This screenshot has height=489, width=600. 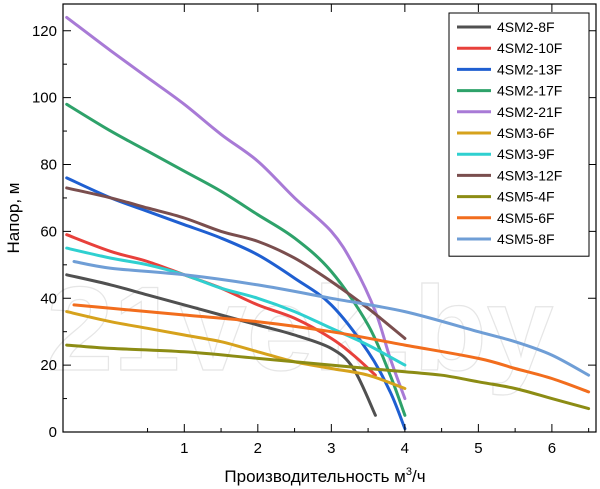 What do you see at coordinates (529, 112) in the screenshot?
I see `legend-label: 4SM2-21F` at bounding box center [529, 112].